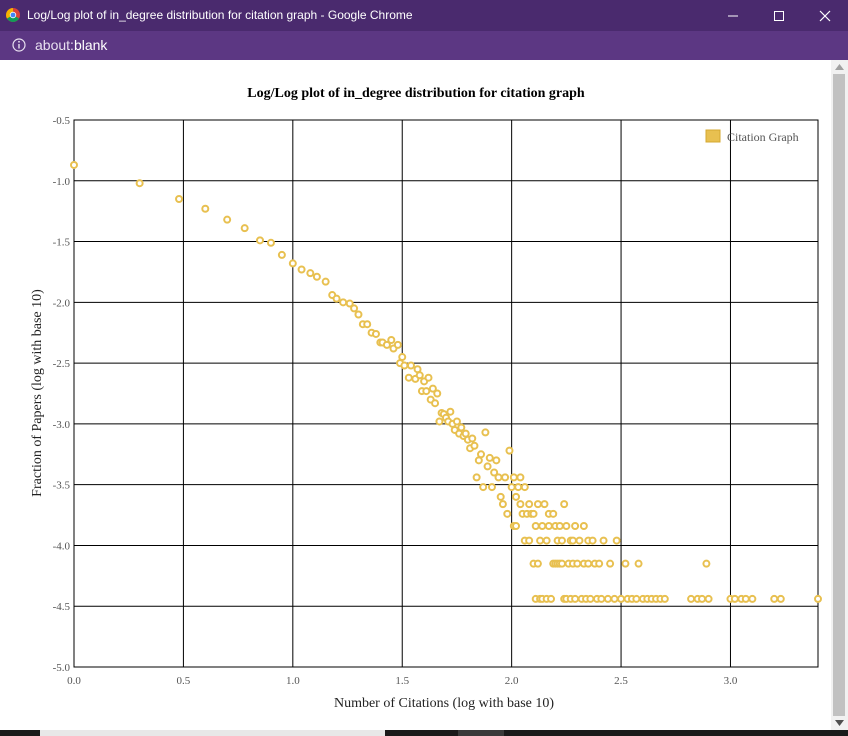 This screenshot has height=736, width=848. Describe the element at coordinates (62, 364) in the screenshot. I see `y-tick-label: -2.5` at that location.